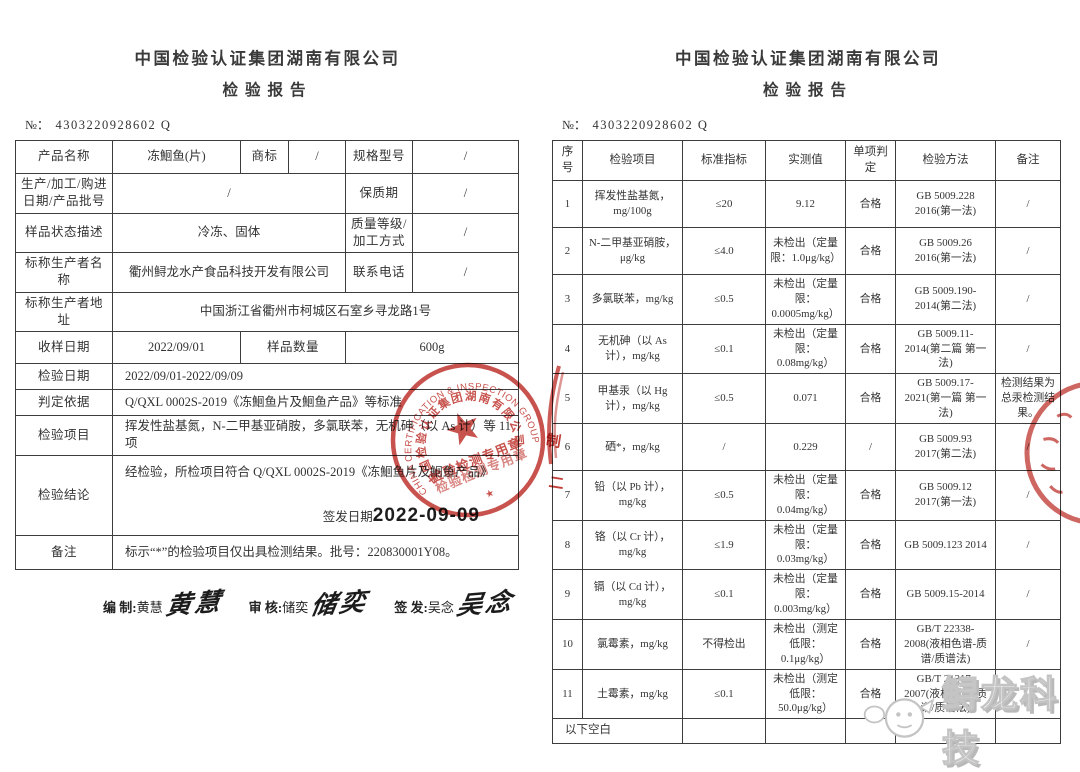 The width and height of the screenshot is (1080, 772). I want to click on cell-method: GB 5009.15-2014, so click(945, 595).